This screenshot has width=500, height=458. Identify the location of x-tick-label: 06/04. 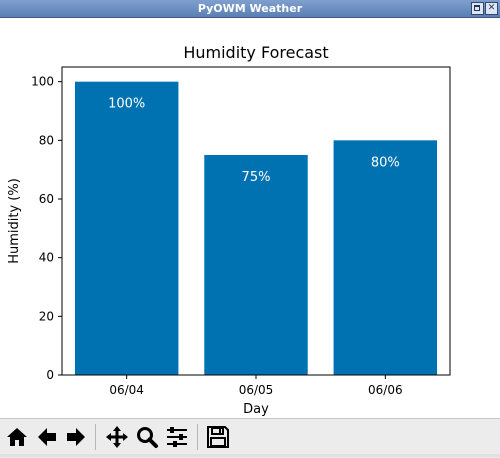
(126, 390).